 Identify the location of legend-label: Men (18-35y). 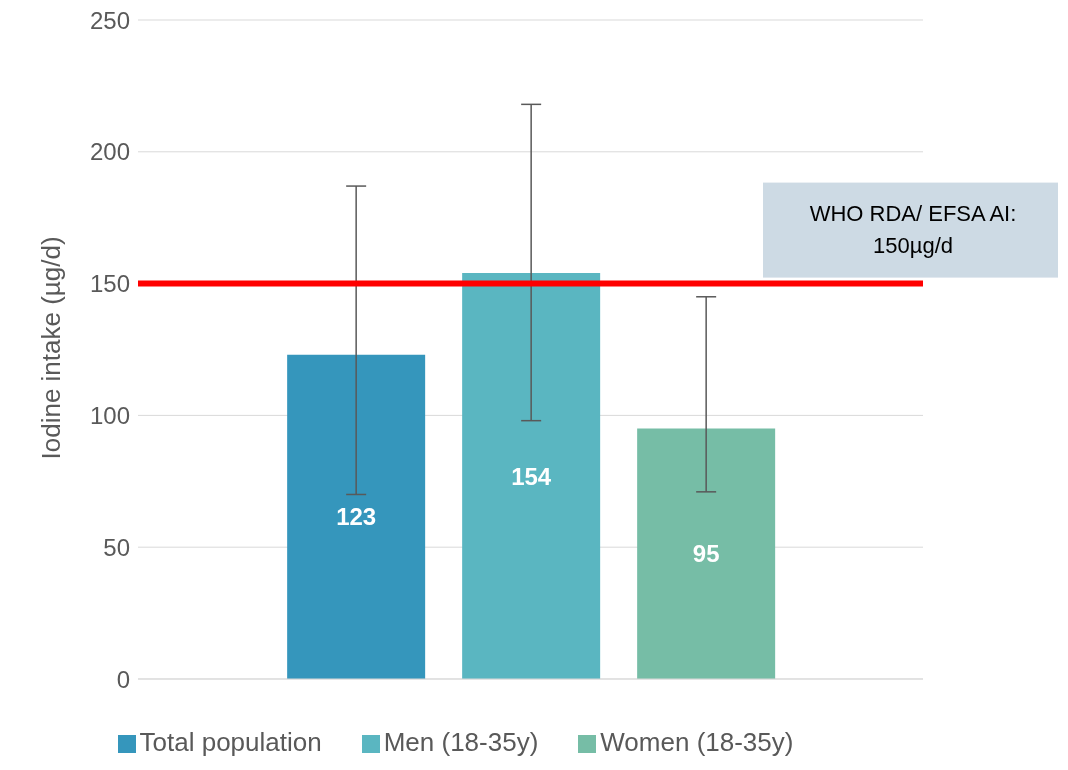
(461, 742).